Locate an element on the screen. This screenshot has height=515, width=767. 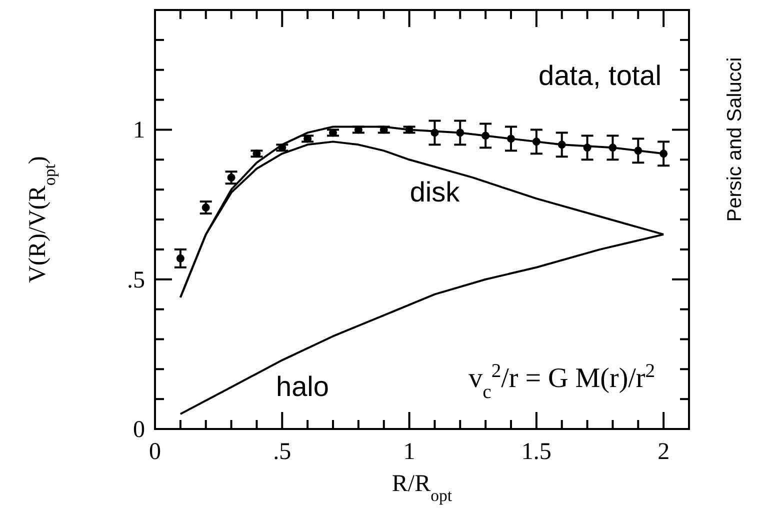
y-tick-label: 1 is located at coordinates (139, 131).